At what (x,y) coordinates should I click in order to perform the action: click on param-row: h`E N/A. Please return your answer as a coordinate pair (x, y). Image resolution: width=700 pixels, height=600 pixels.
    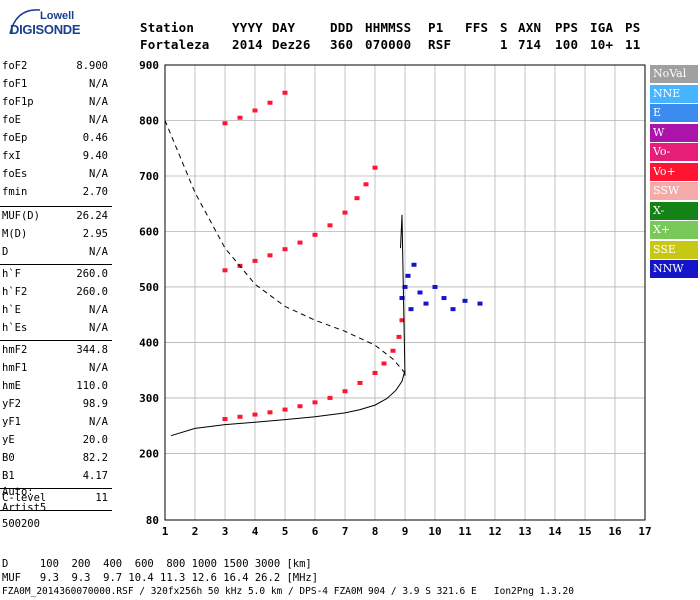
    Looking at the image, I should click on (55, 310).